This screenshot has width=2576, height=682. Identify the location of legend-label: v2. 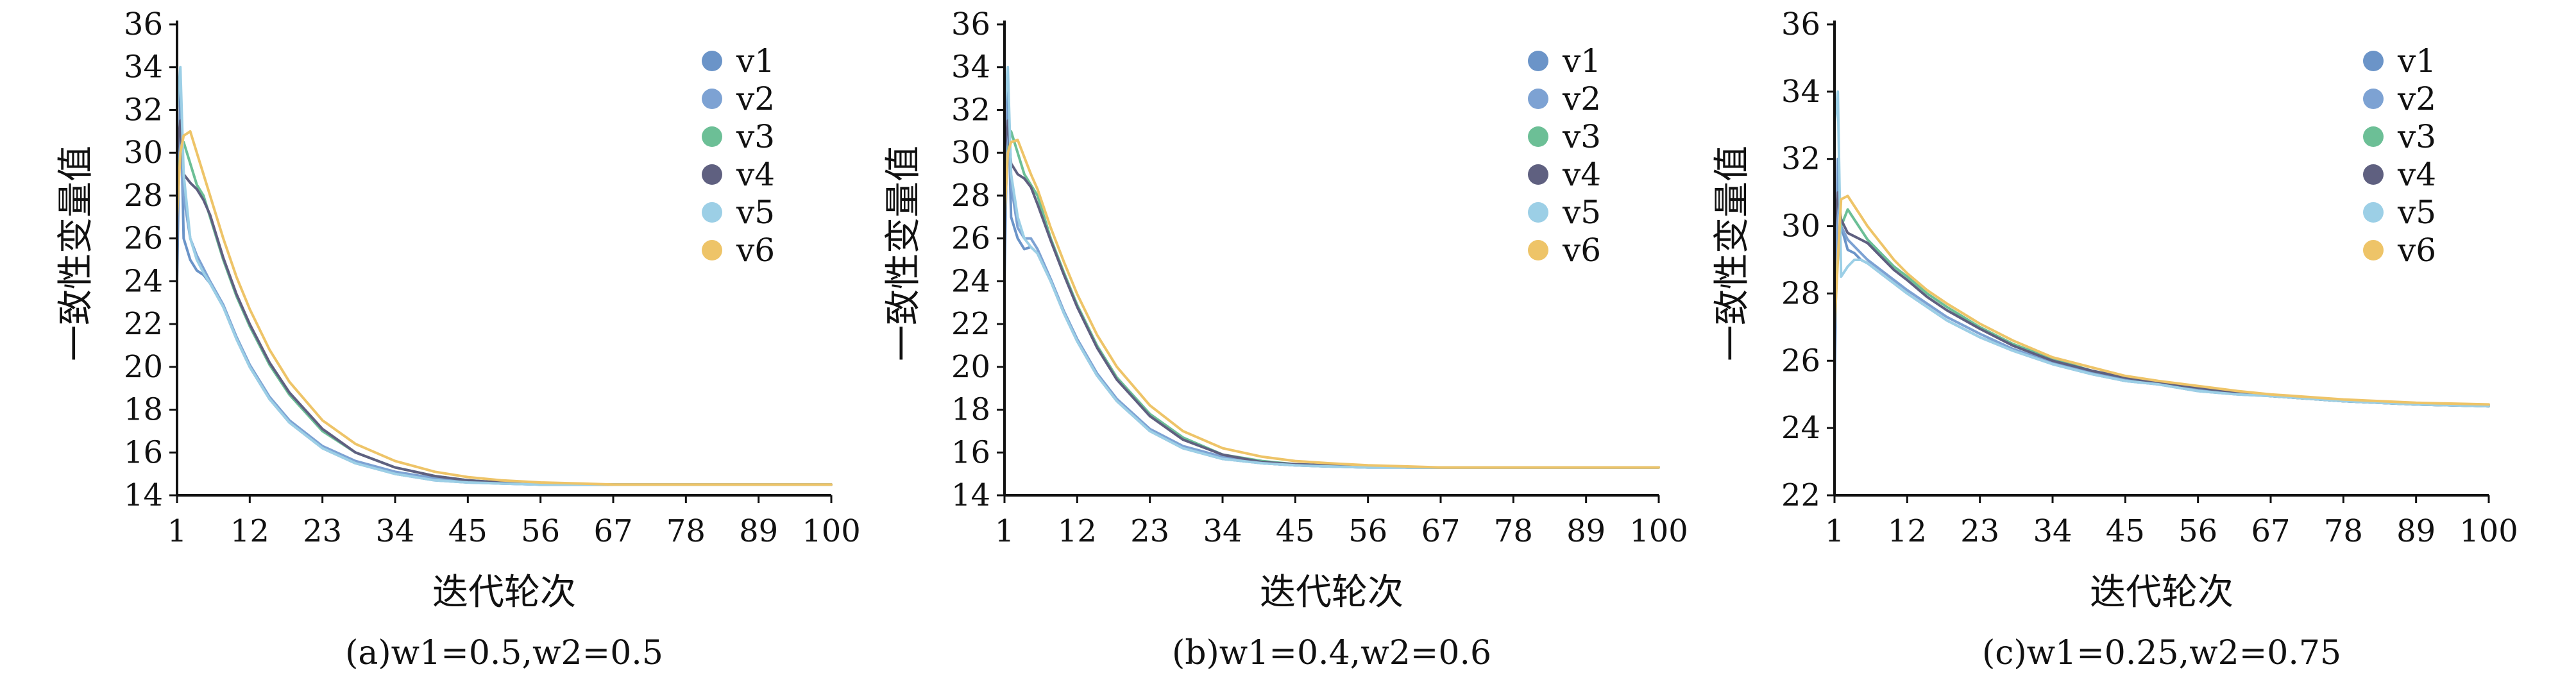
(2416, 98).